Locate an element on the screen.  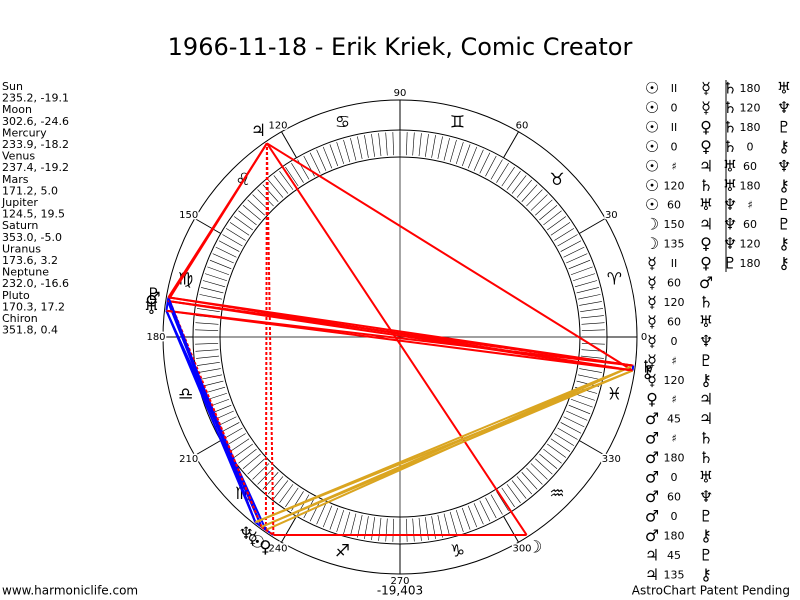
planet-coords: 237.4, -19.2 is located at coordinates (35, 167).